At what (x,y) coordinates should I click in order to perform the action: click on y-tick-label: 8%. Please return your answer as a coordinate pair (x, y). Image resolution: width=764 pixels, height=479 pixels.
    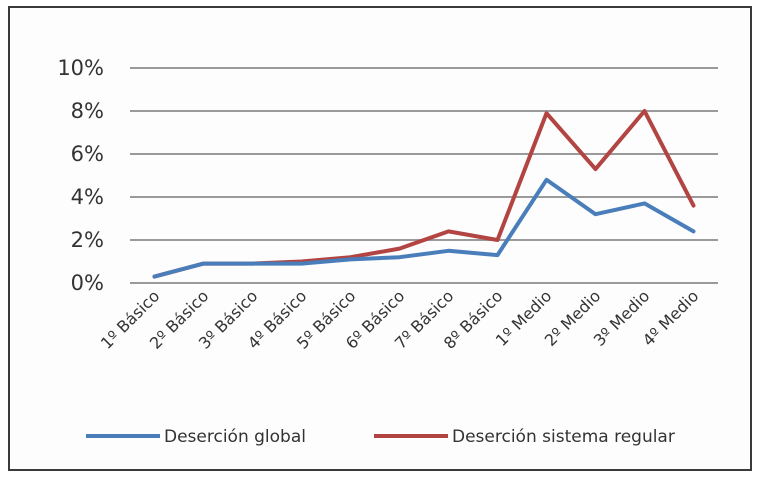
    Looking at the image, I should click on (87, 111).